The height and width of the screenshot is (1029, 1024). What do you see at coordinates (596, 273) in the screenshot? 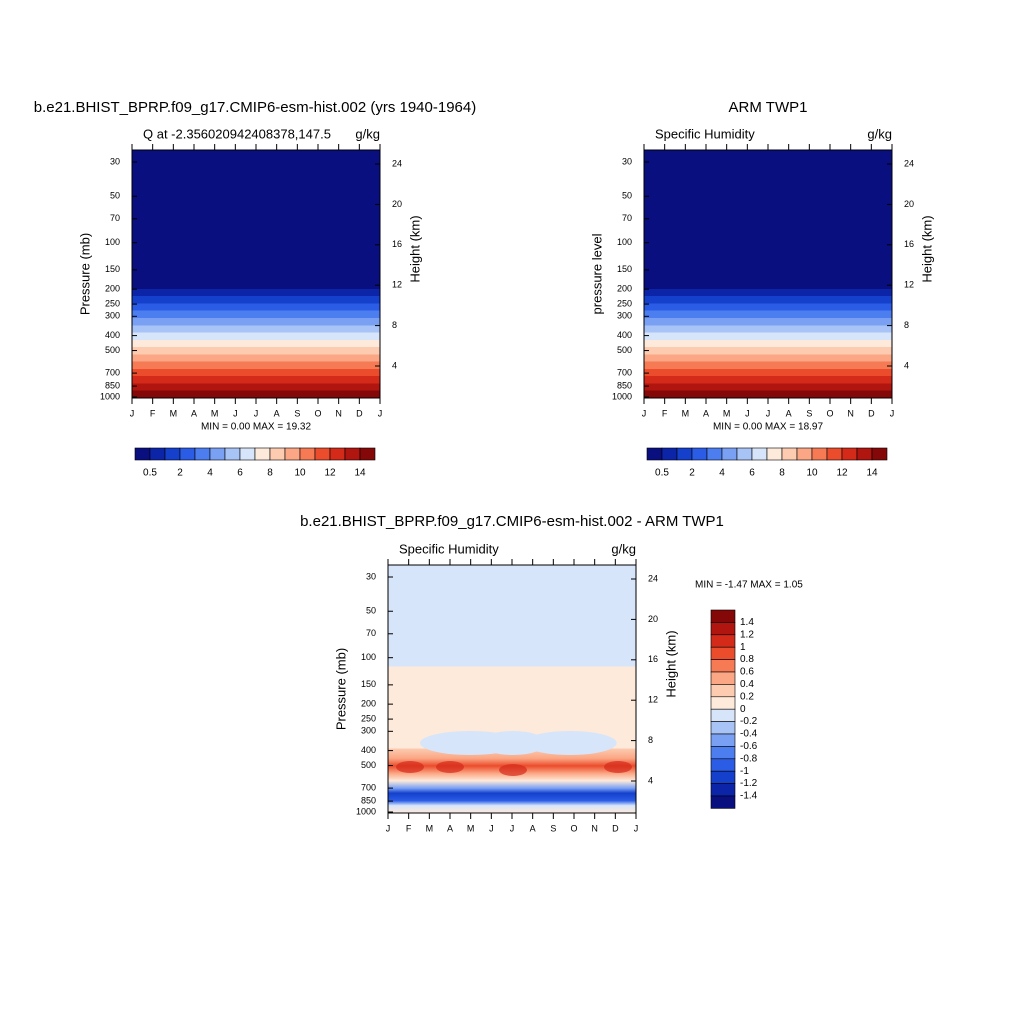
I see `y-axis-label: pressure level` at bounding box center [596, 273].